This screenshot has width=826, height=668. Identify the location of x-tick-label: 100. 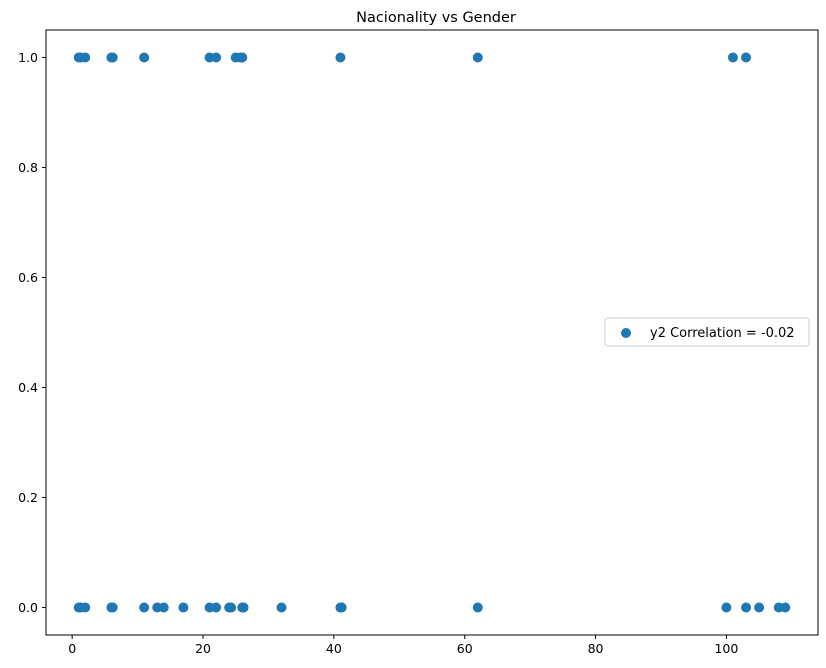
(726, 648).